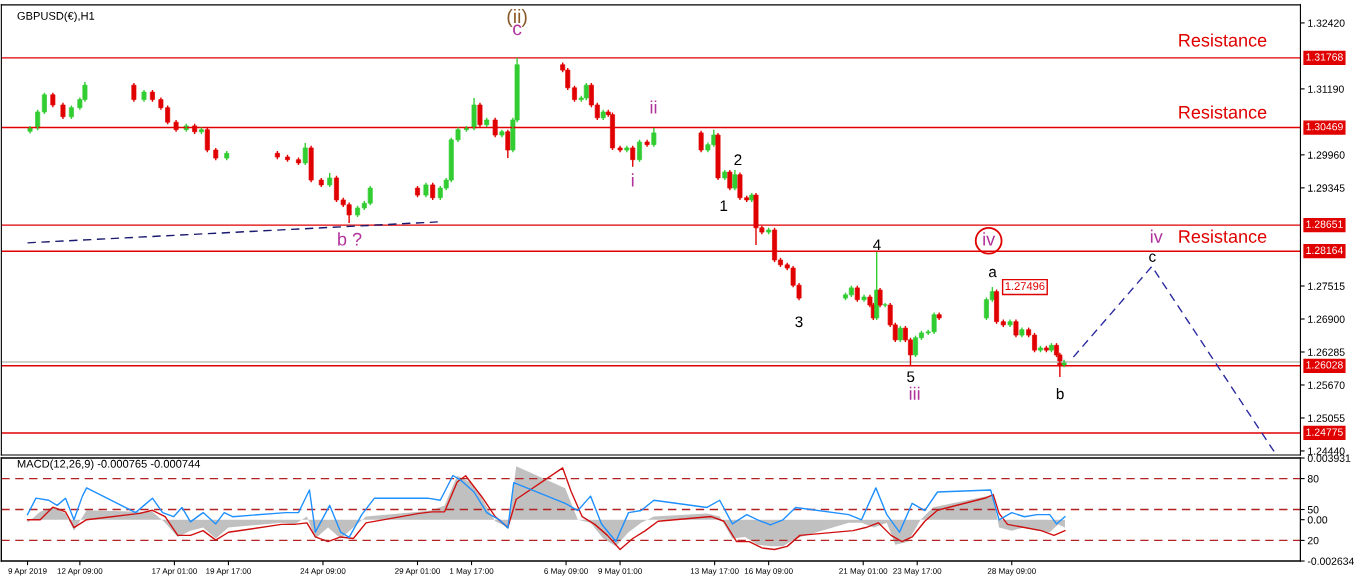 This screenshot has height=583, width=1361. What do you see at coordinates (1324, 224) in the screenshot?
I see `ref-line-label: 1.28651` at bounding box center [1324, 224].